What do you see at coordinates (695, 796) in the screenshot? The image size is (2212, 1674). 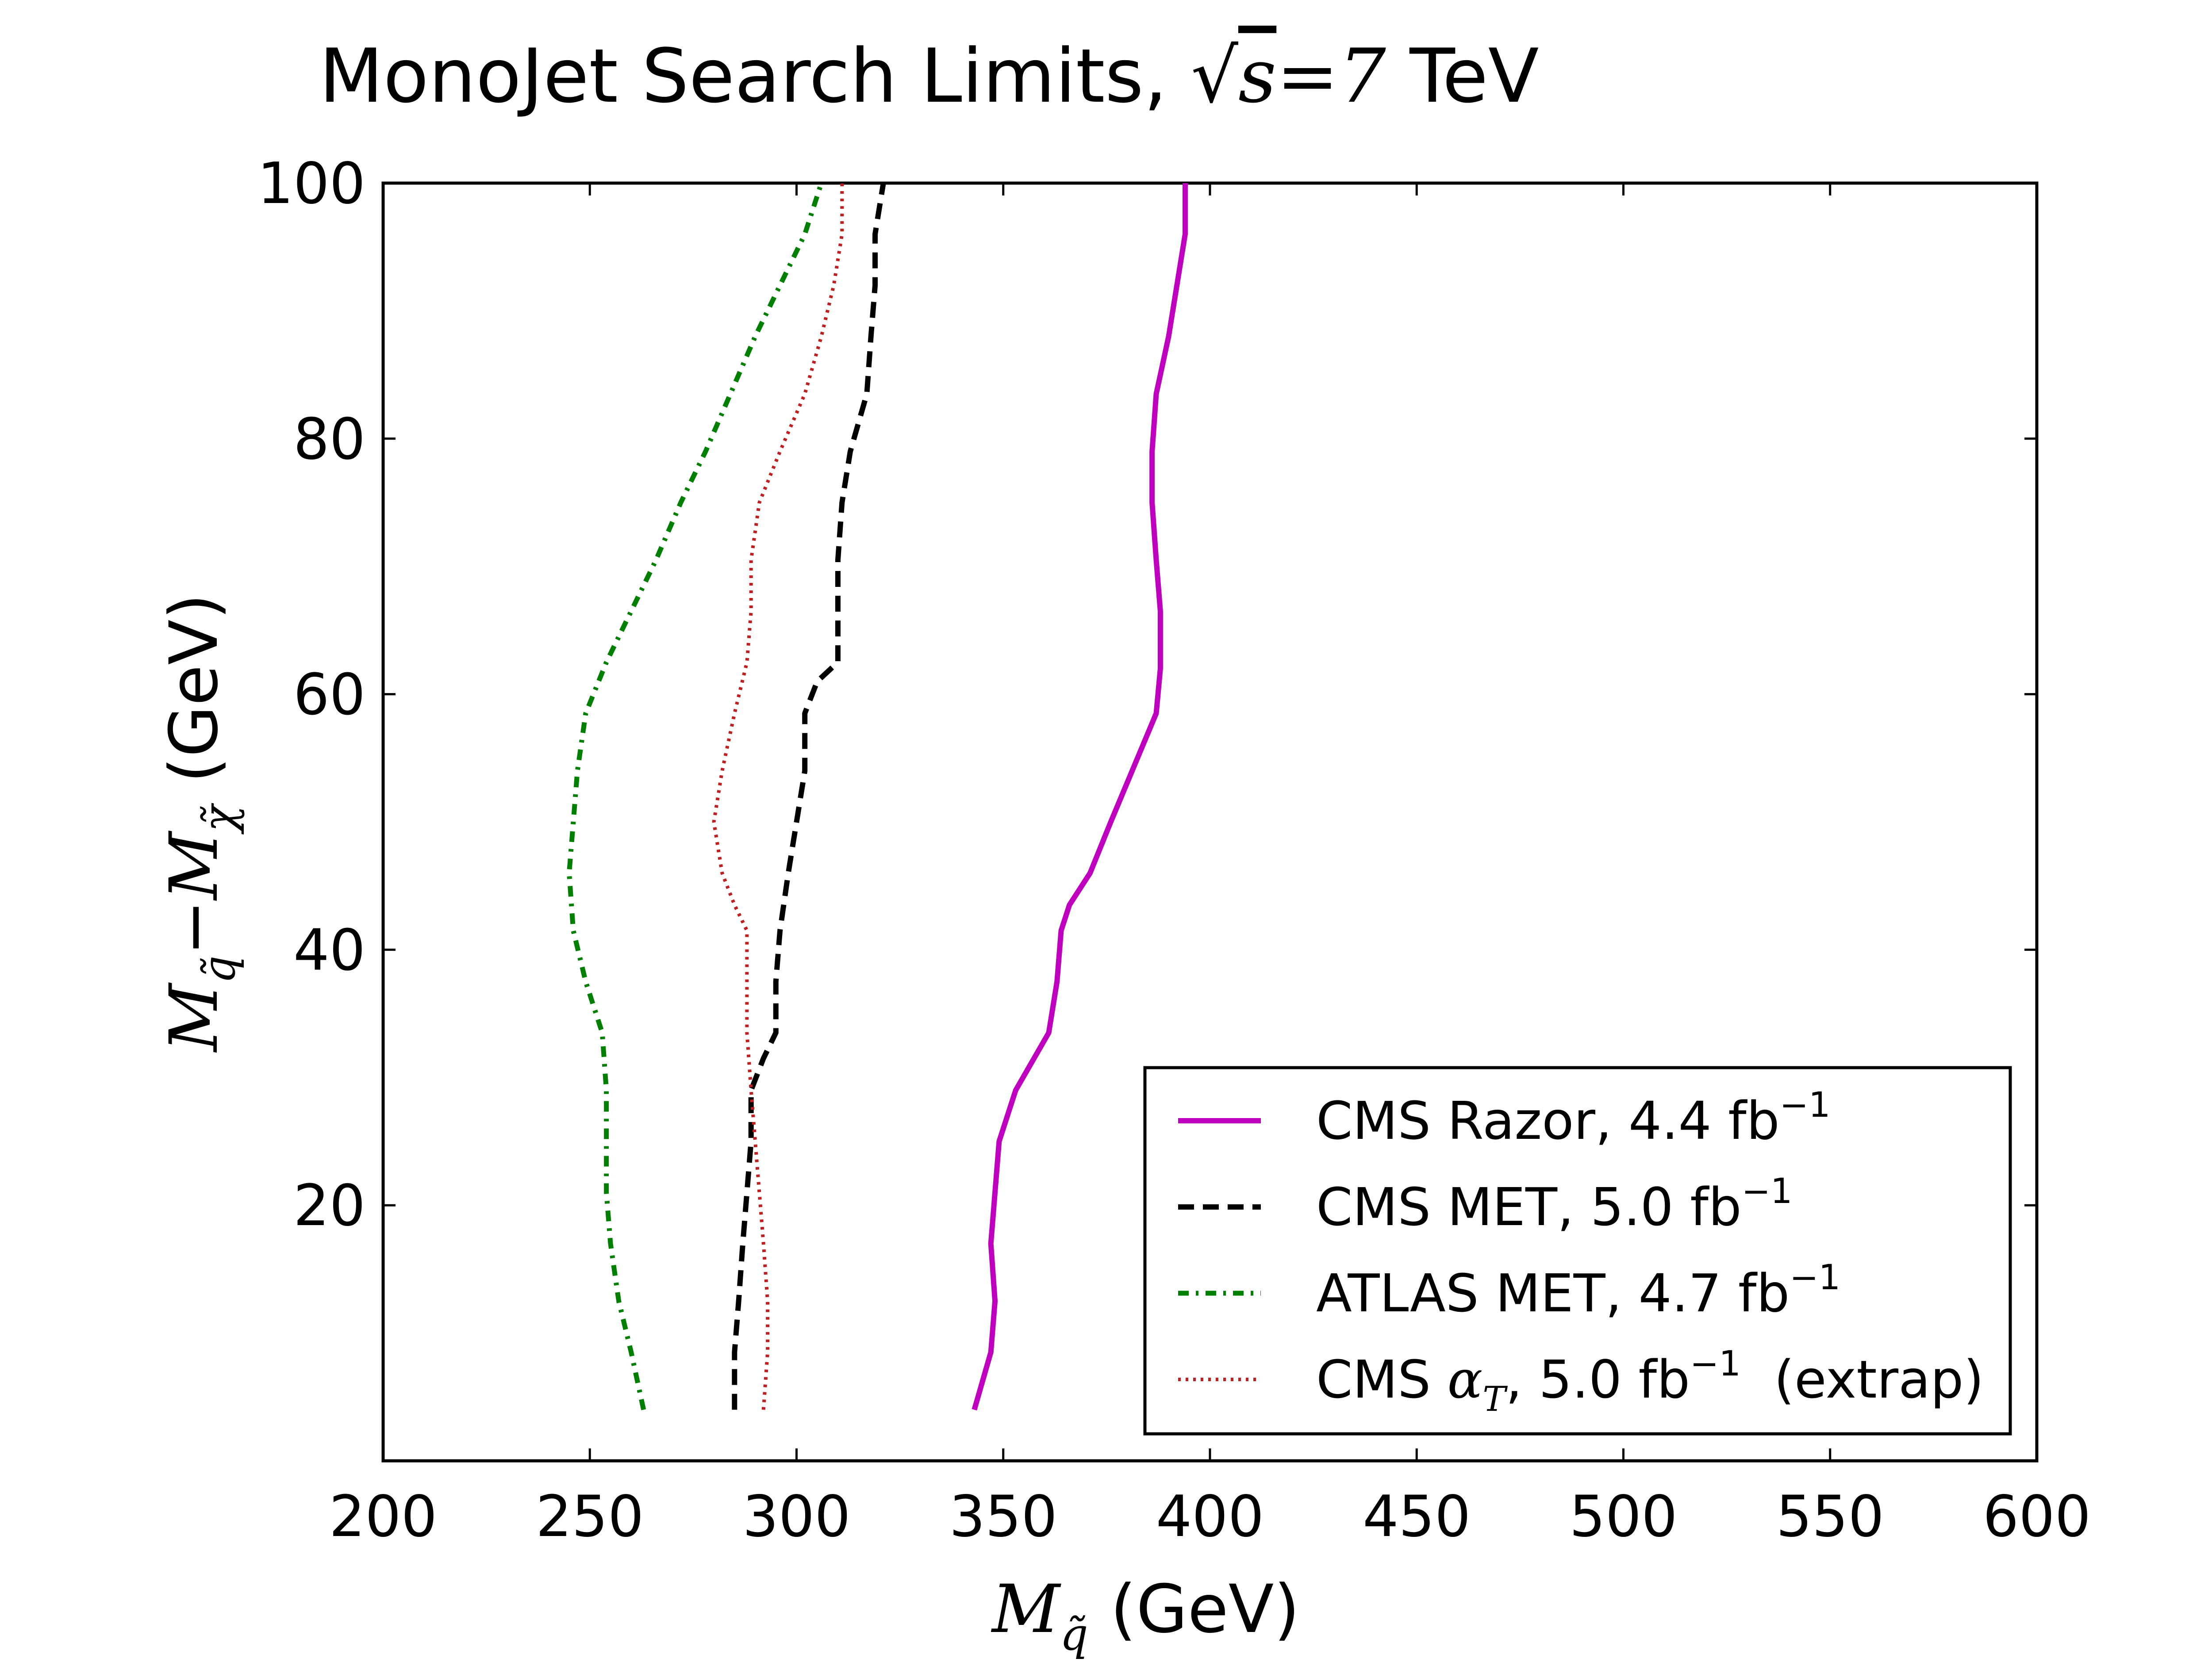 I see `series-line-atlas-met` at bounding box center [695, 796].